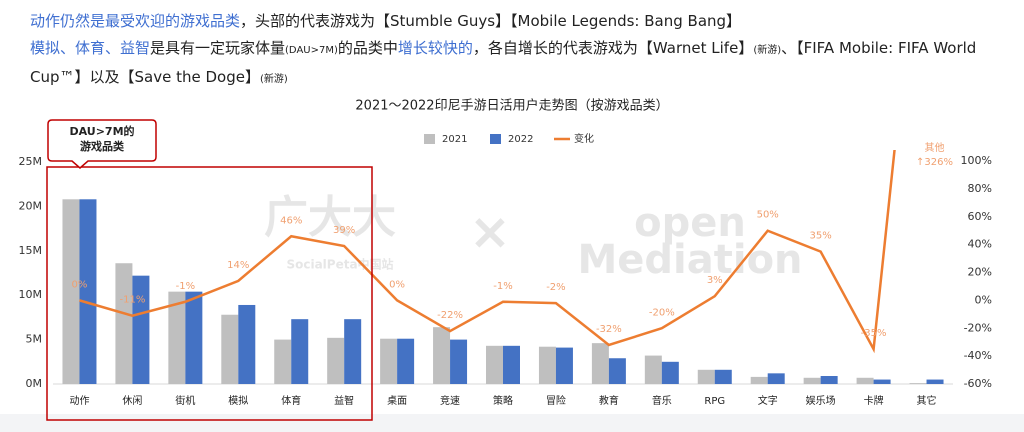  I want to click on data-label: 35%, so click(821, 236).